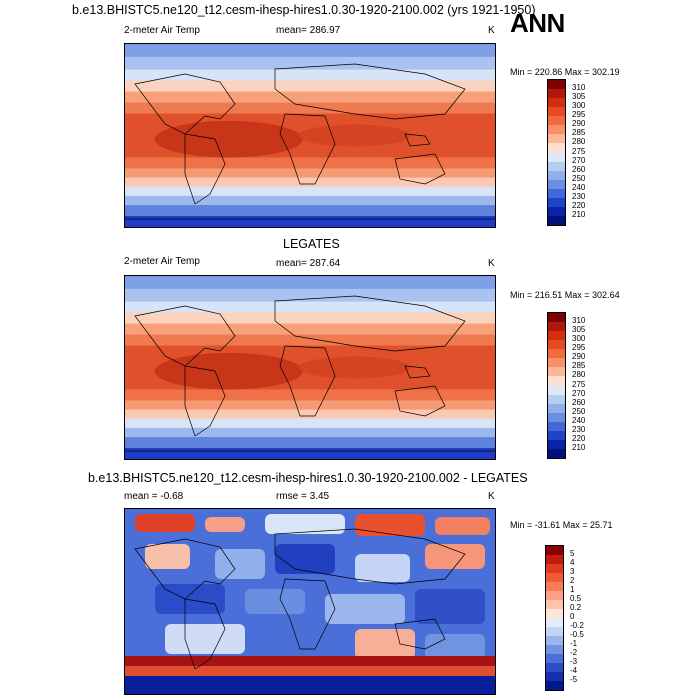  I want to click on panel3-map, so click(310, 601).